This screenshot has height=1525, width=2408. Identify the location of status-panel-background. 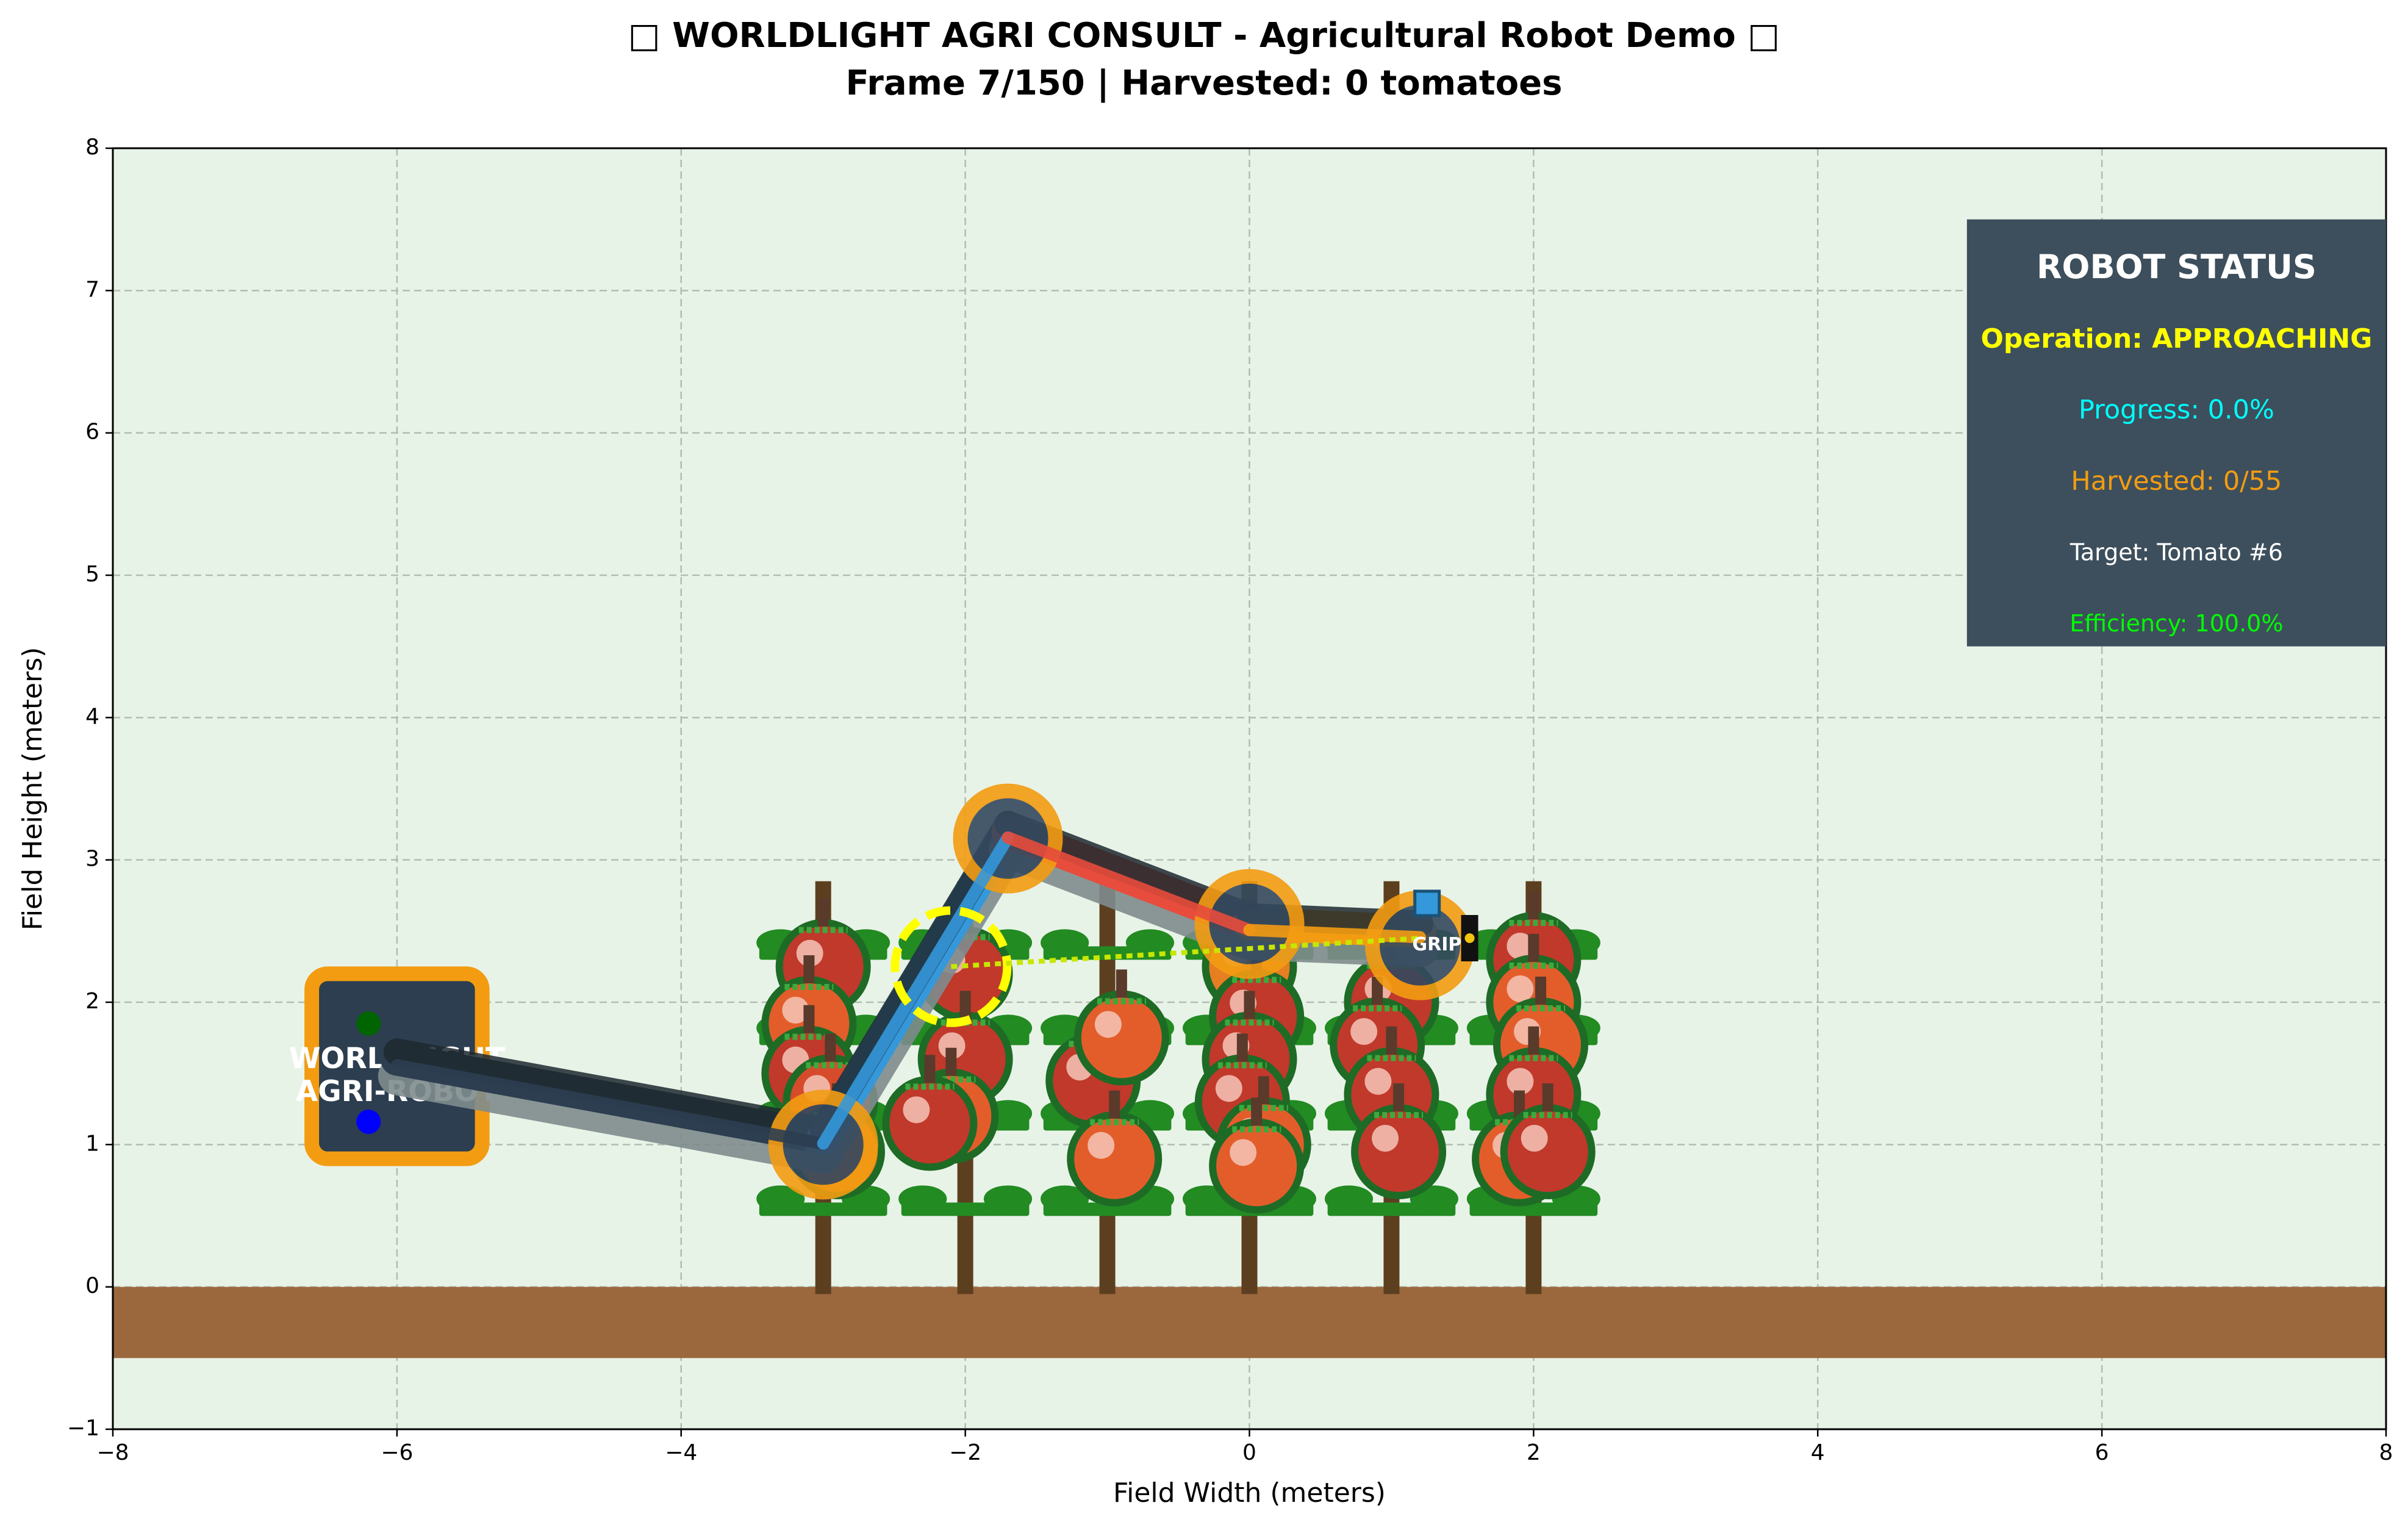
(2176, 433).